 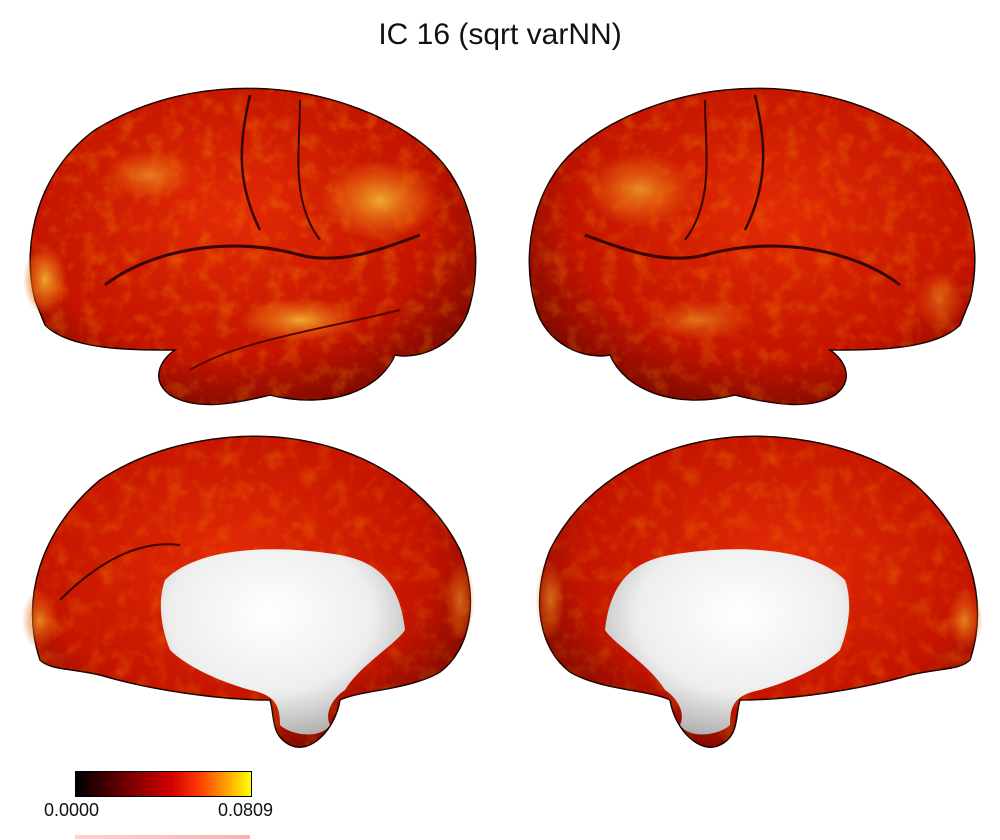 What do you see at coordinates (163, 784) in the screenshot?
I see `colorbar` at bounding box center [163, 784].